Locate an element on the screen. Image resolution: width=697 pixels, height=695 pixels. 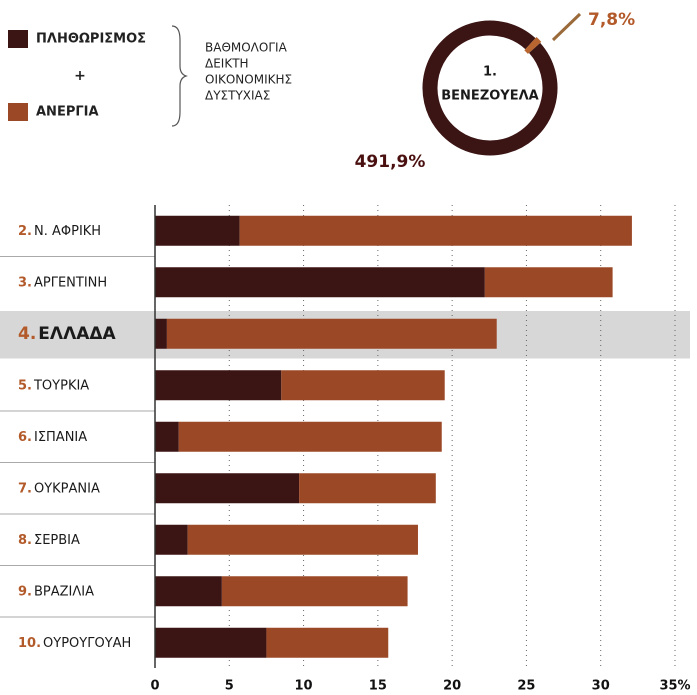
donut-category: ΒΕΝΕΖΟΥΕΛΑ is located at coordinates (489, 96).